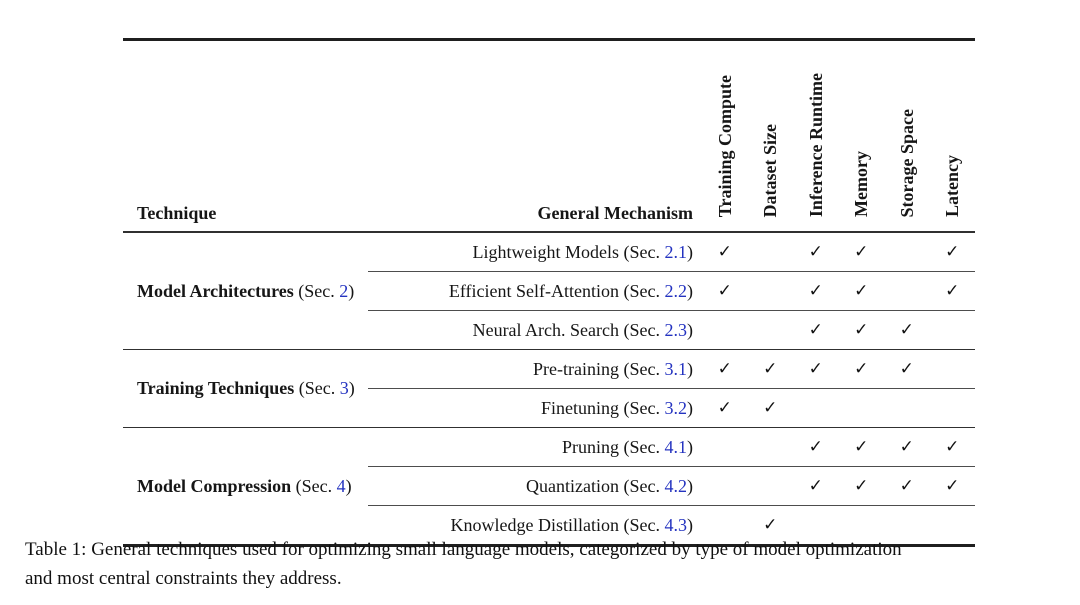 The width and height of the screenshot is (1080, 605). Describe the element at coordinates (603, 407) in the screenshot. I see `mechanism-label: Finetuning (Sec.` at that location.